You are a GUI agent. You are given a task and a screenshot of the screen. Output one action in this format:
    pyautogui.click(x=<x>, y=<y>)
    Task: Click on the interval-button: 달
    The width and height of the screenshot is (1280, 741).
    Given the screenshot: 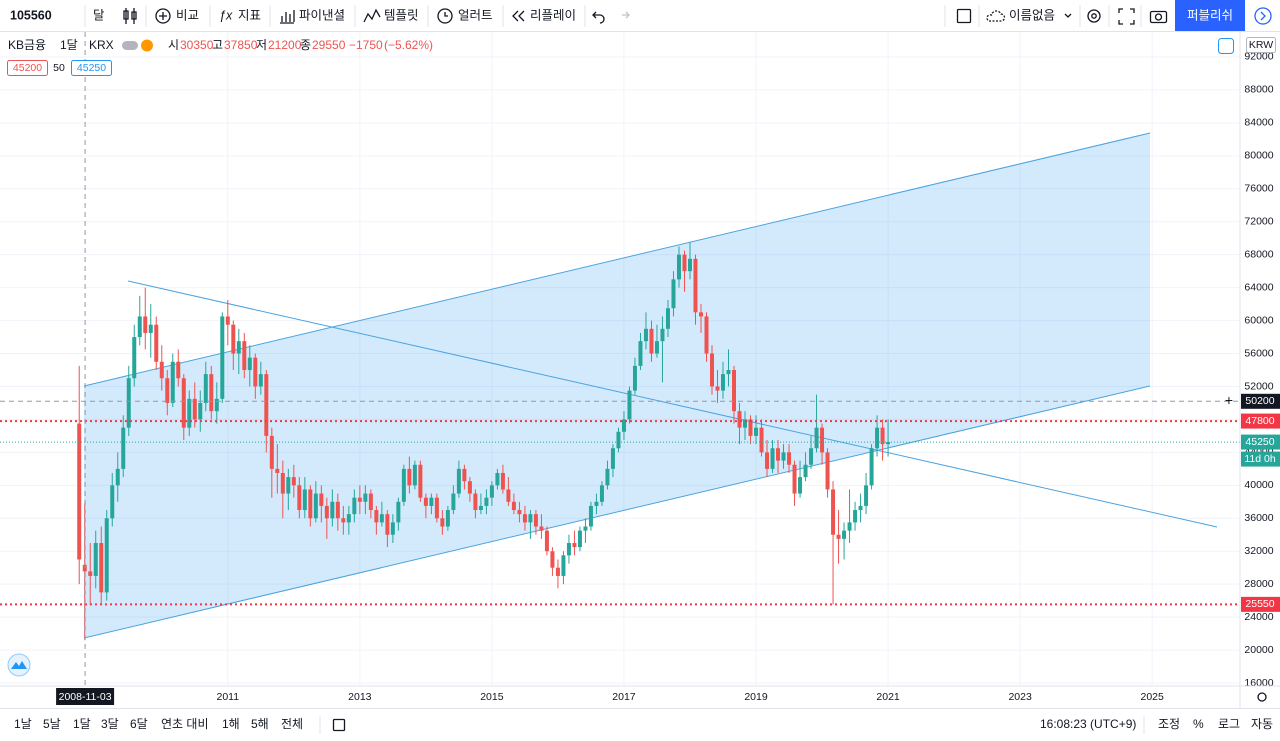 What is the action you would take?
    pyautogui.click(x=99, y=15)
    